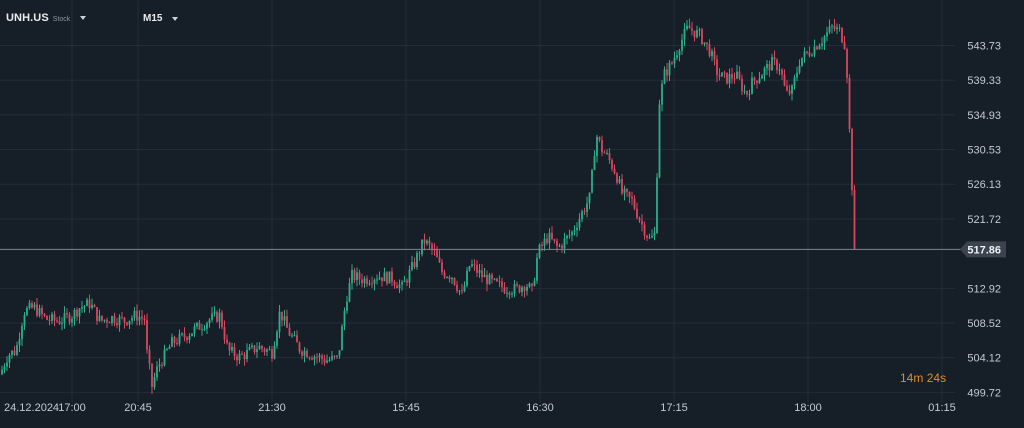  What do you see at coordinates (540, 408) in the screenshot?
I see `x-tick-label: 16:30` at bounding box center [540, 408].